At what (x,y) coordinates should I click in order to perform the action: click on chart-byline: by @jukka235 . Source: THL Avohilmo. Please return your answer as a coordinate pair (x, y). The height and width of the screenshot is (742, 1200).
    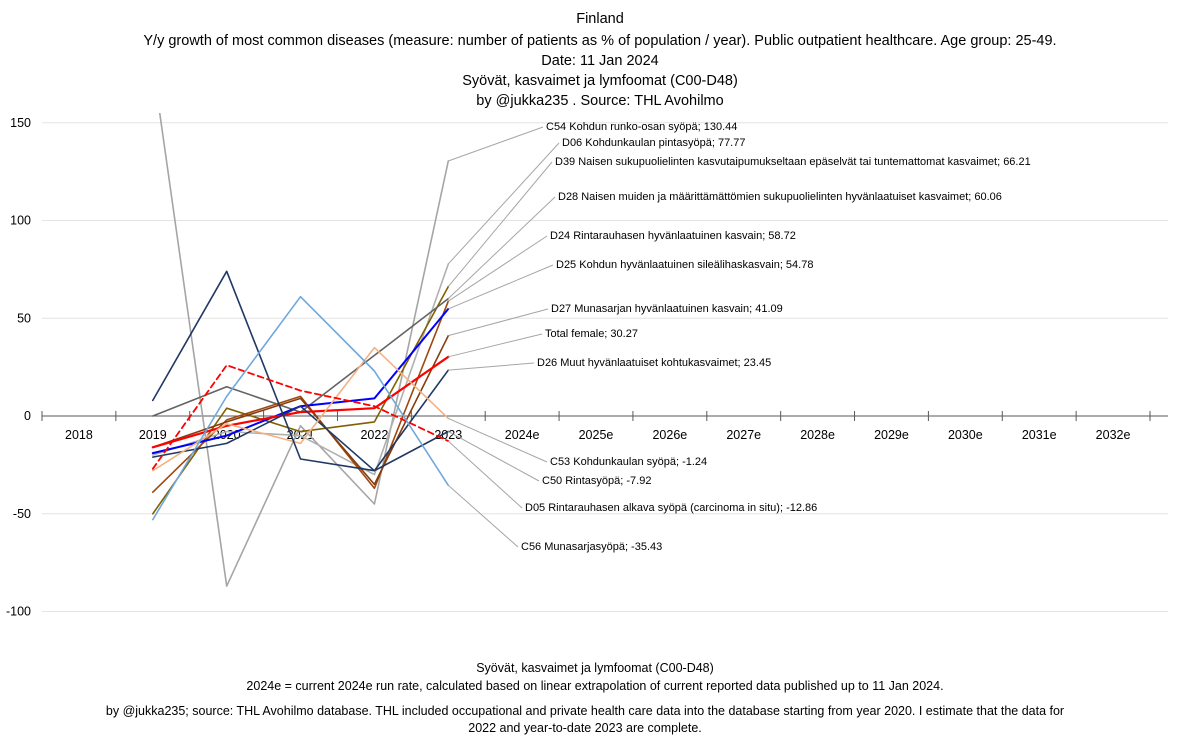
    Looking at the image, I should click on (600, 101).